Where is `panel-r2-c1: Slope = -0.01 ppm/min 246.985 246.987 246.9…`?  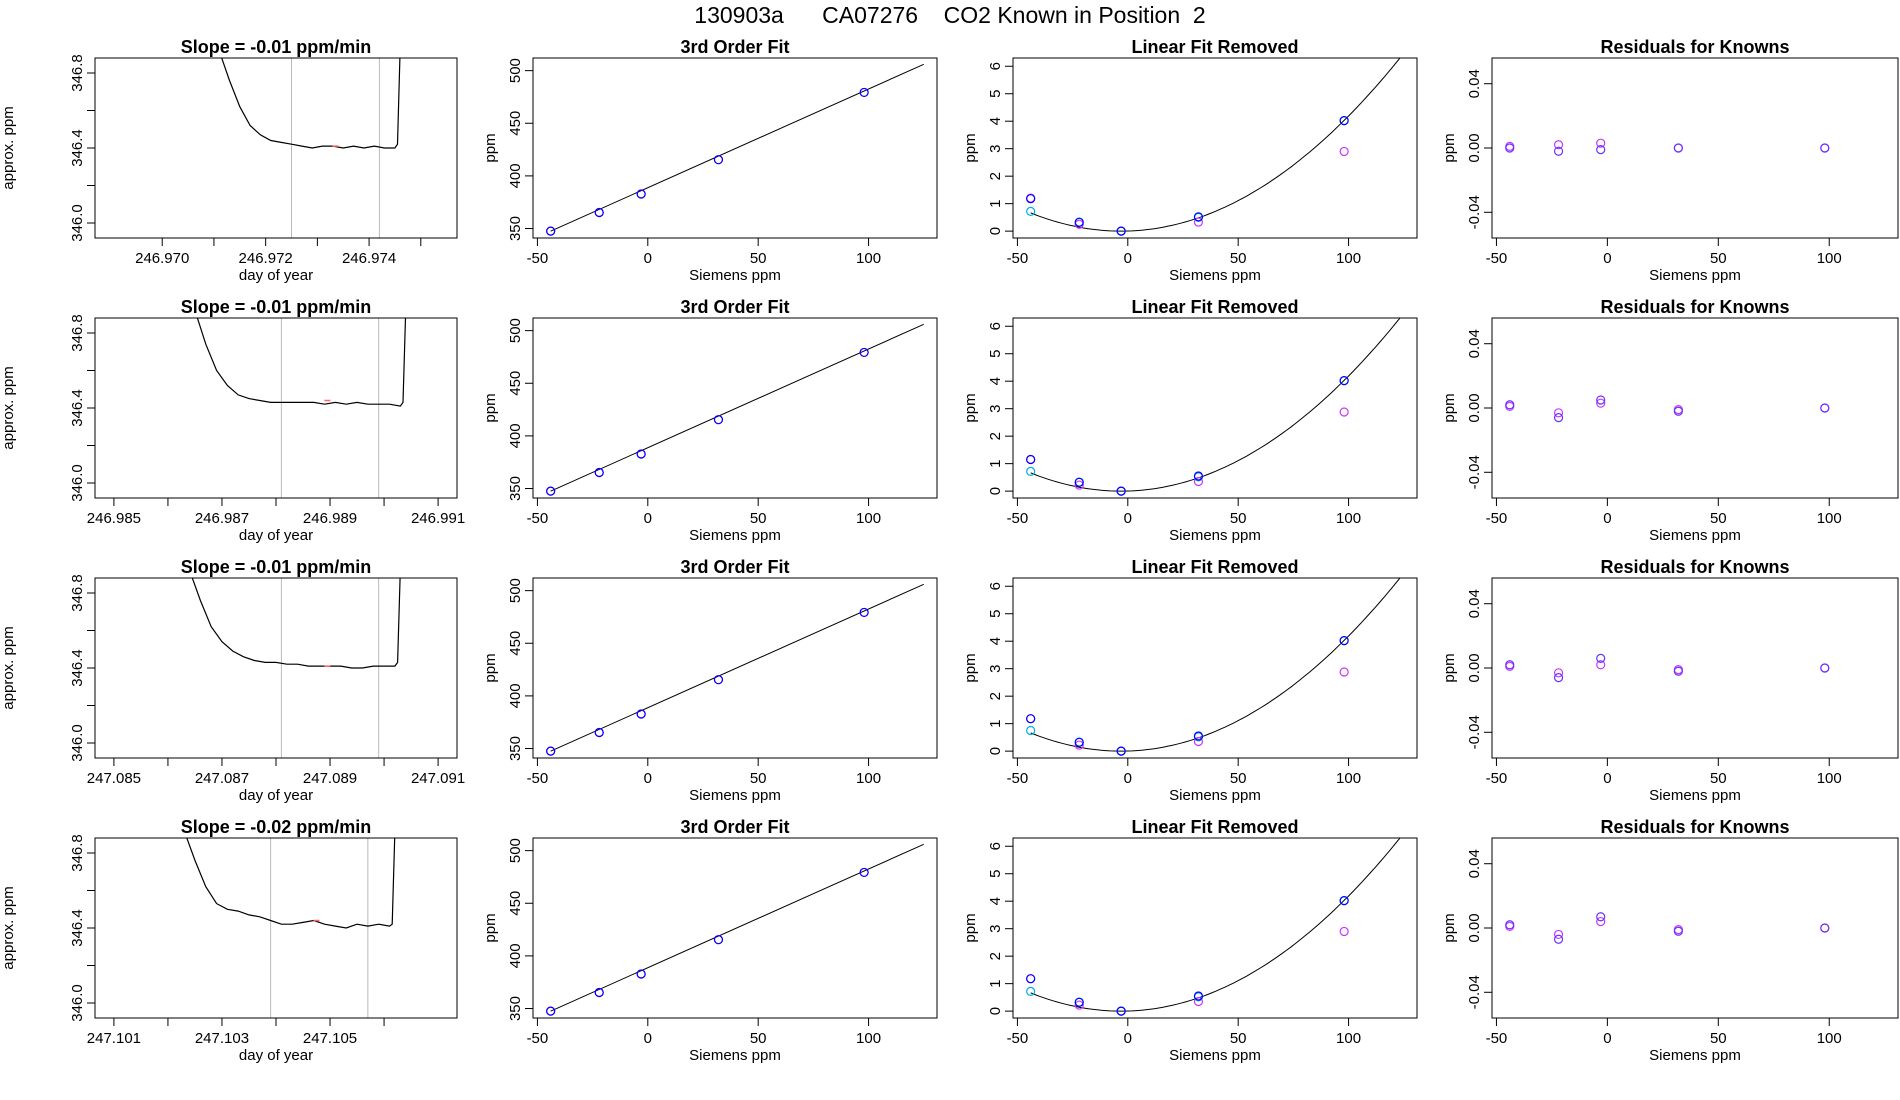
panel-r2-c1: Slope = -0.01 ppm/min 246.985 246.987 246.9… is located at coordinates (232, 420).